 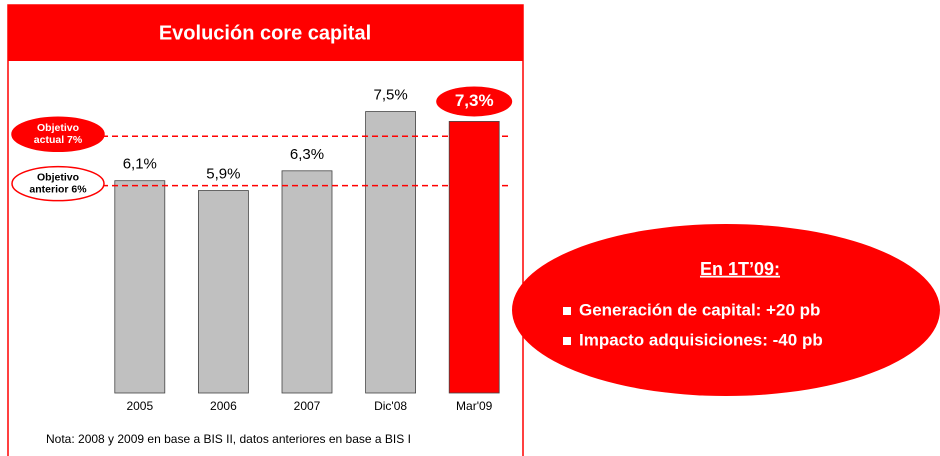 I want to click on value-label: 7,5%, so click(x=390, y=95).